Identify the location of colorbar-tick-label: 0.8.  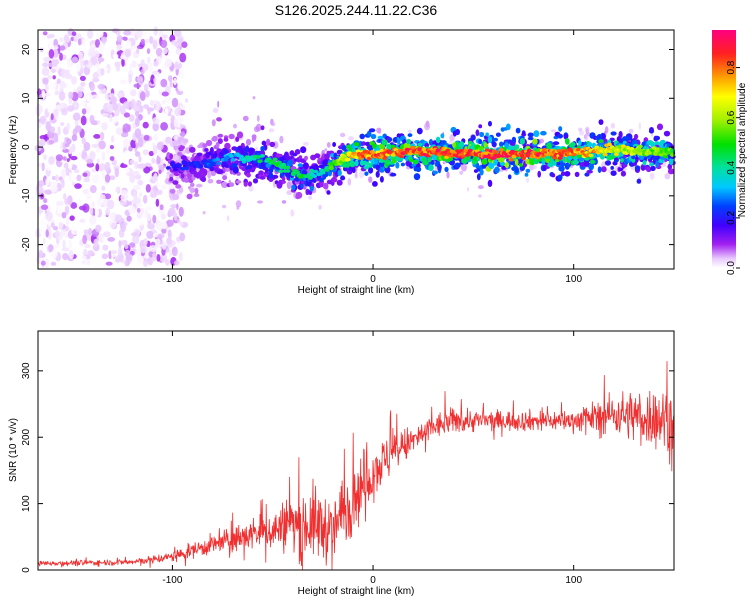
(731, 67).